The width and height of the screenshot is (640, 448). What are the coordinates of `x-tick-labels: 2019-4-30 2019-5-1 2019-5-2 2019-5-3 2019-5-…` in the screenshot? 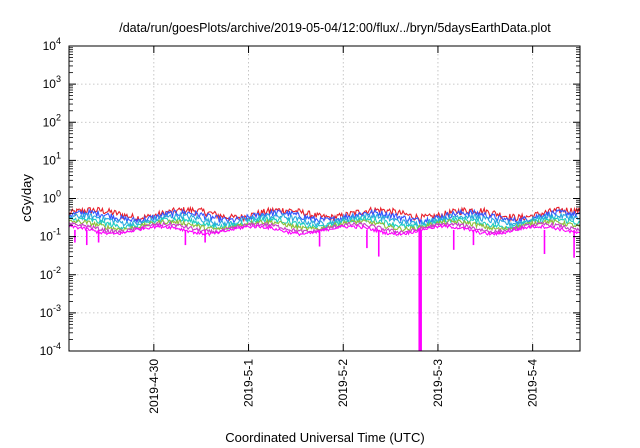 It's located at (343, 386).